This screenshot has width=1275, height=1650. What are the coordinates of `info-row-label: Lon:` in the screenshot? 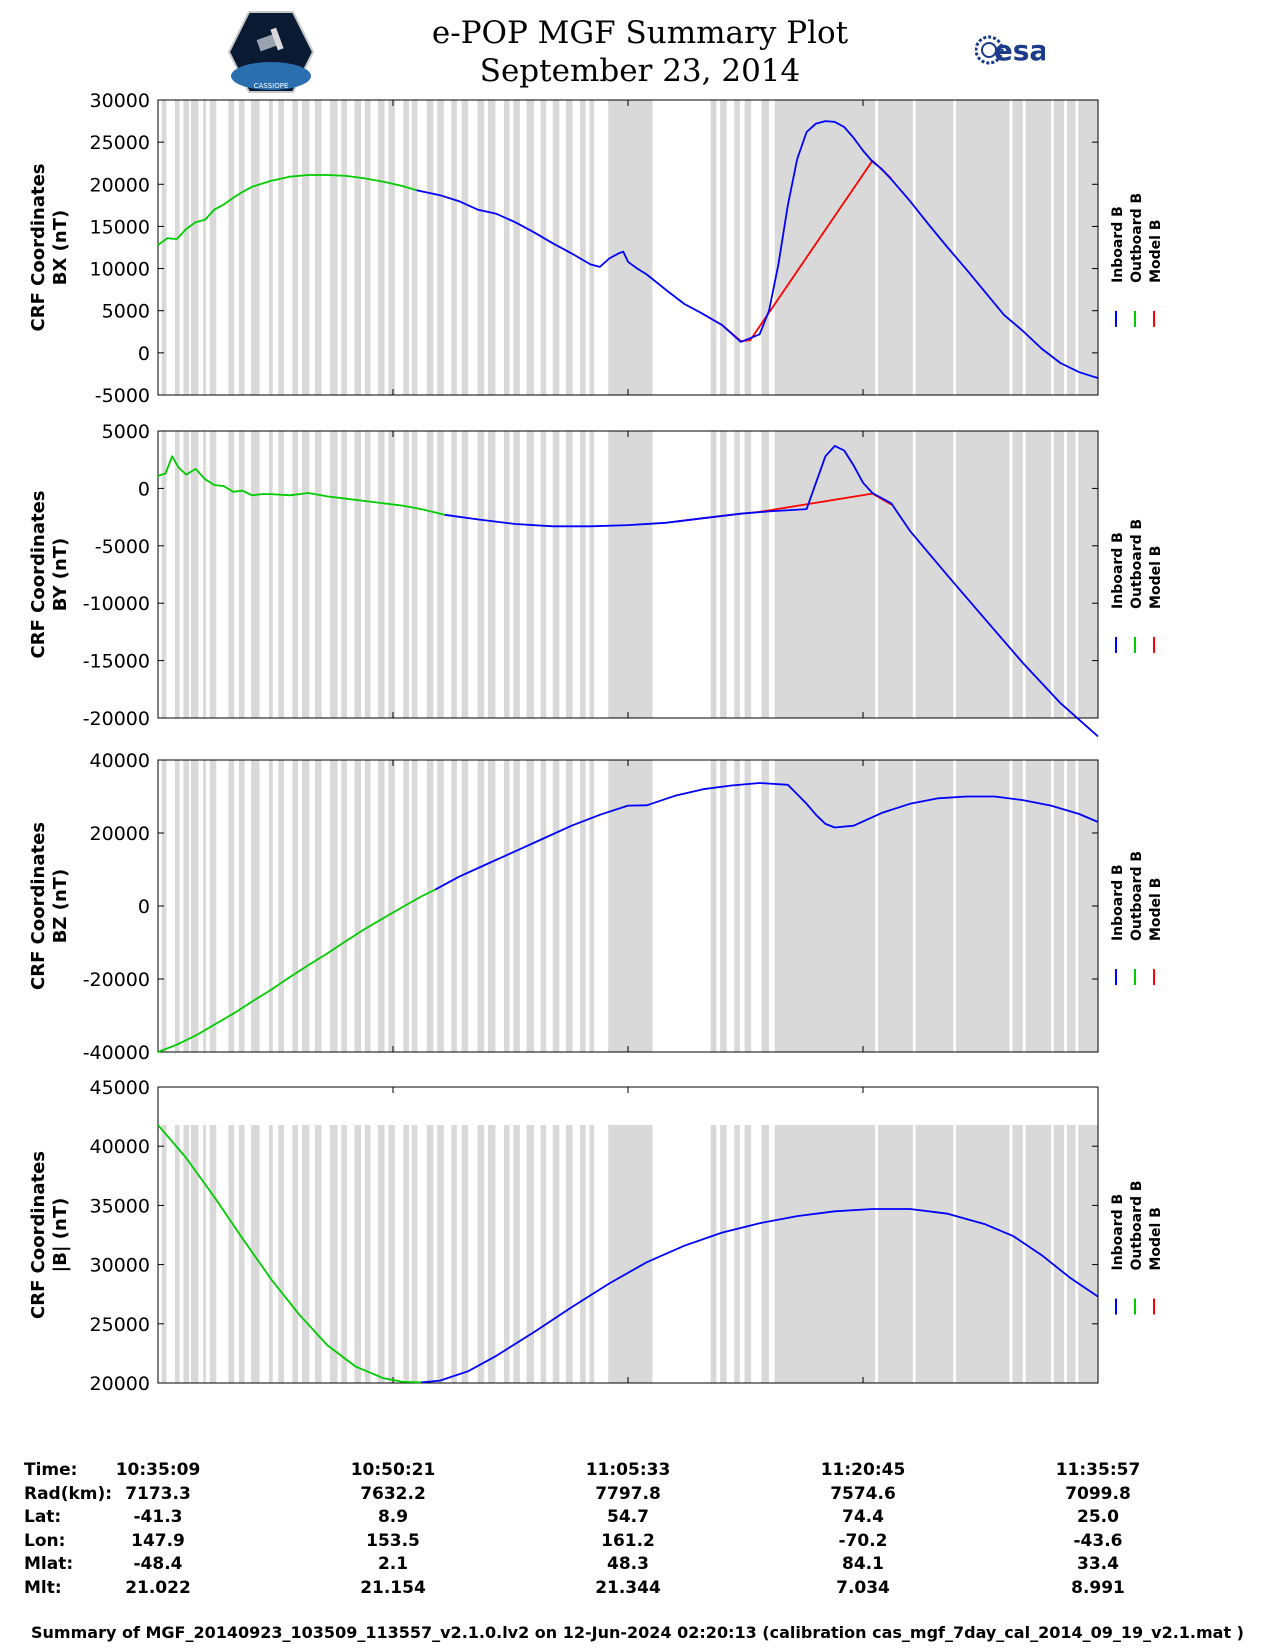 It's located at (45, 1540).